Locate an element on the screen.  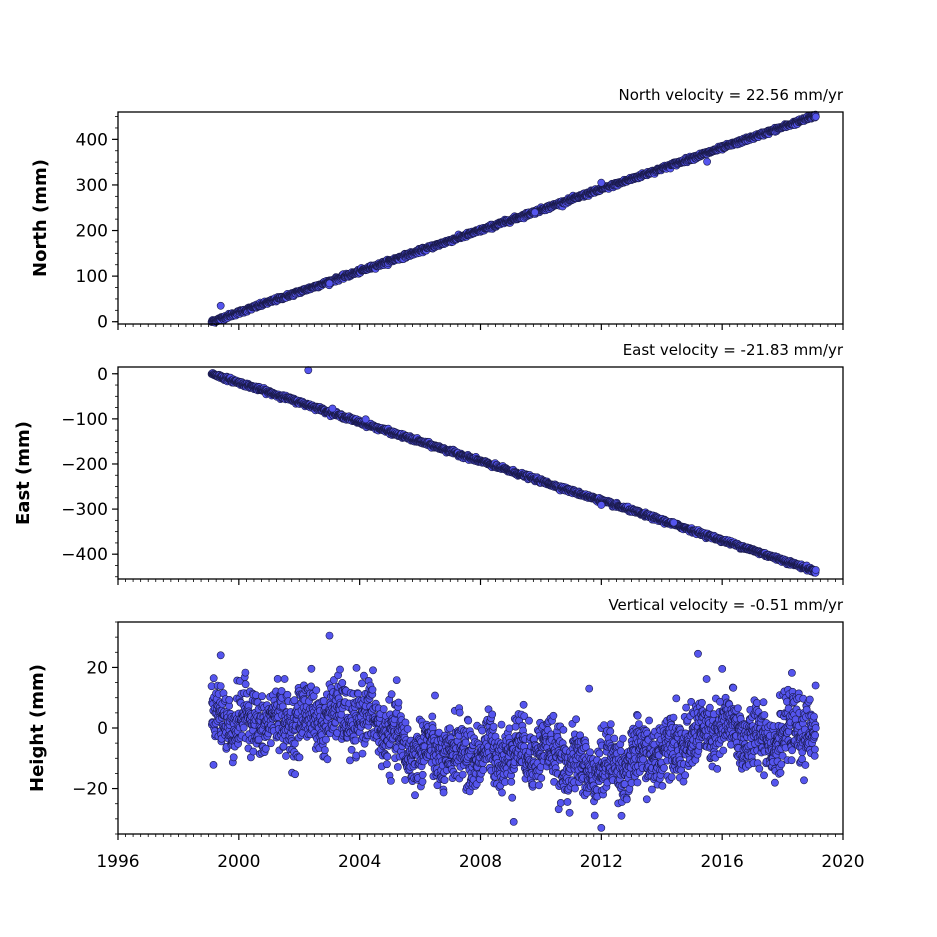
panel-north-title: North velocity = 22.56 mm/yr is located at coordinates (731, 95).